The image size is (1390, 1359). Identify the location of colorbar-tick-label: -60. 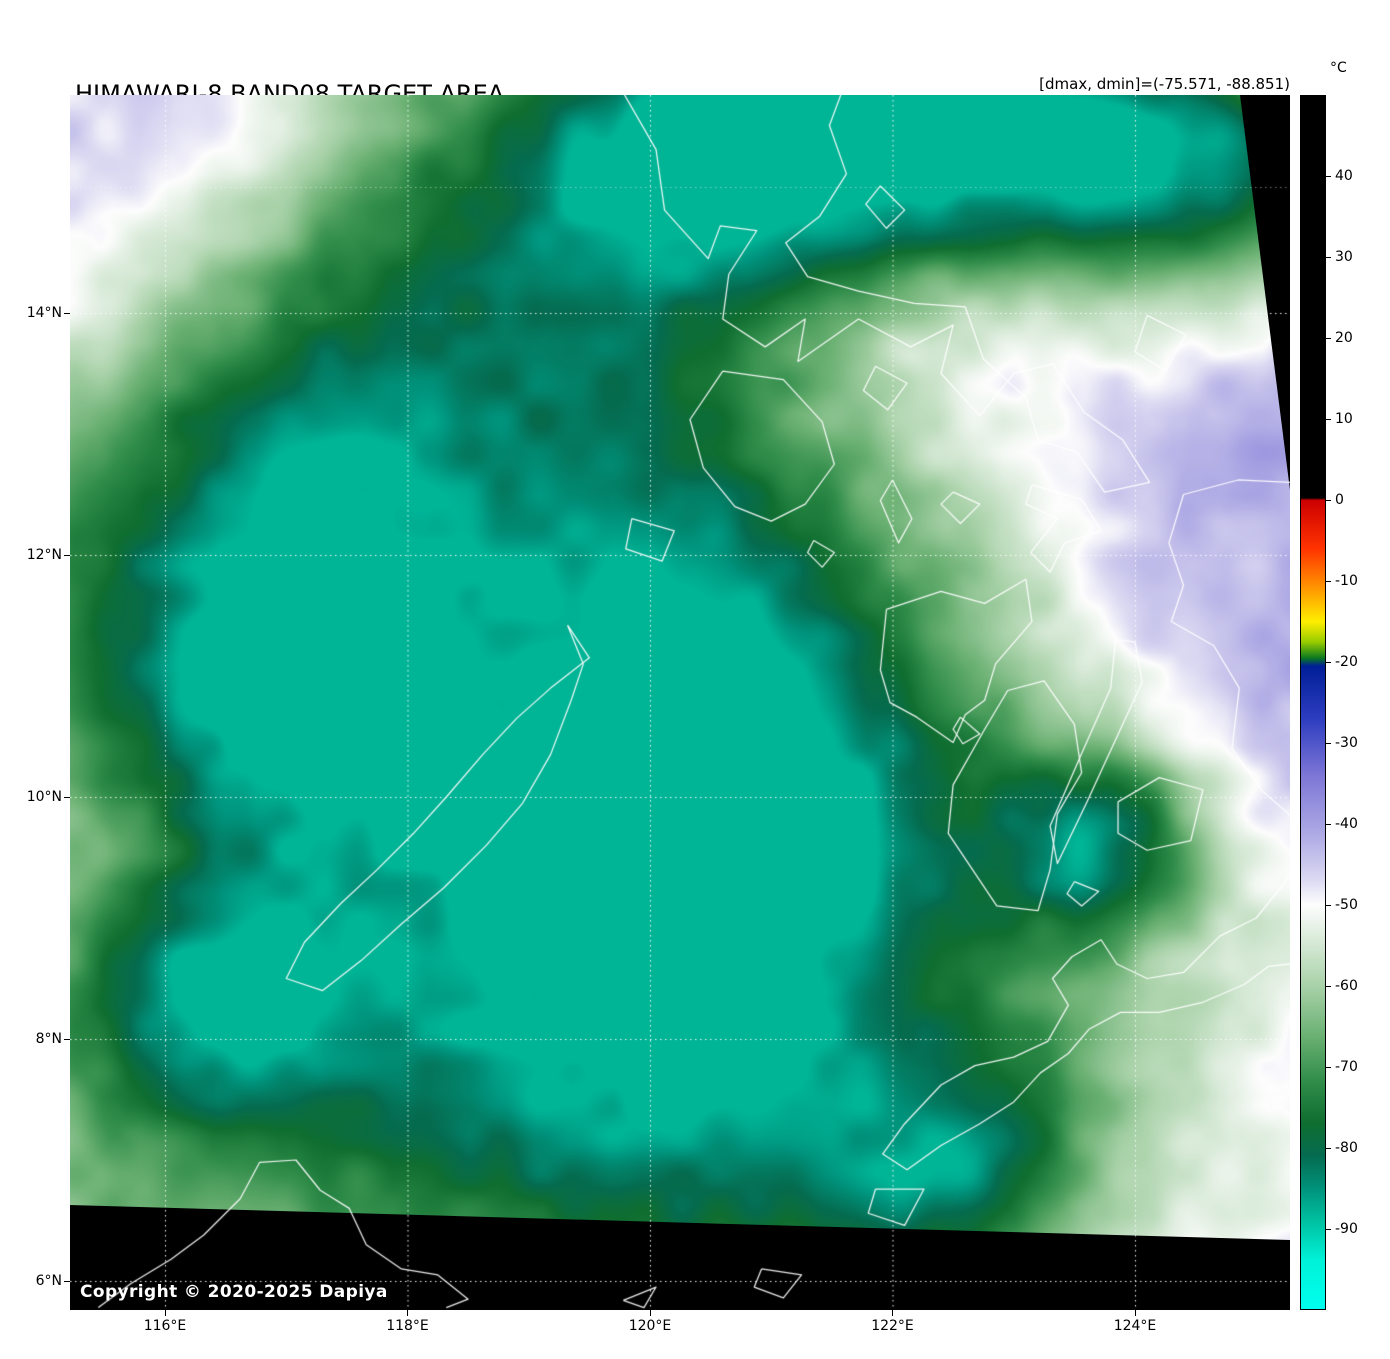
(1346, 986).